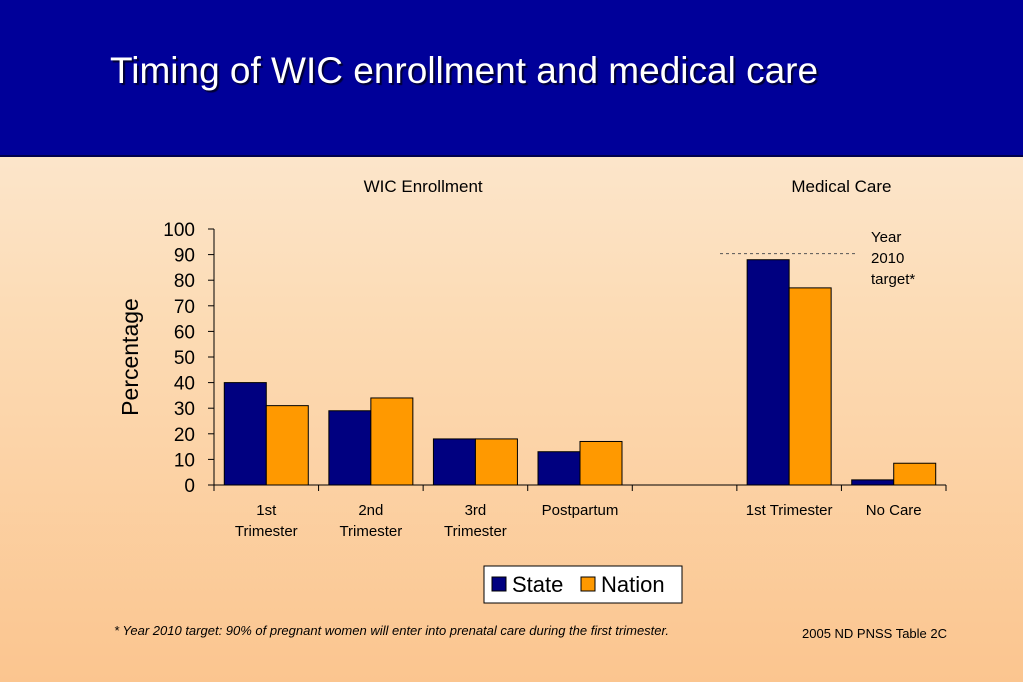 Image resolution: width=1023 pixels, height=682 pixels. What do you see at coordinates (633, 584) in the screenshot?
I see `legend-label-nation: Nation` at bounding box center [633, 584].